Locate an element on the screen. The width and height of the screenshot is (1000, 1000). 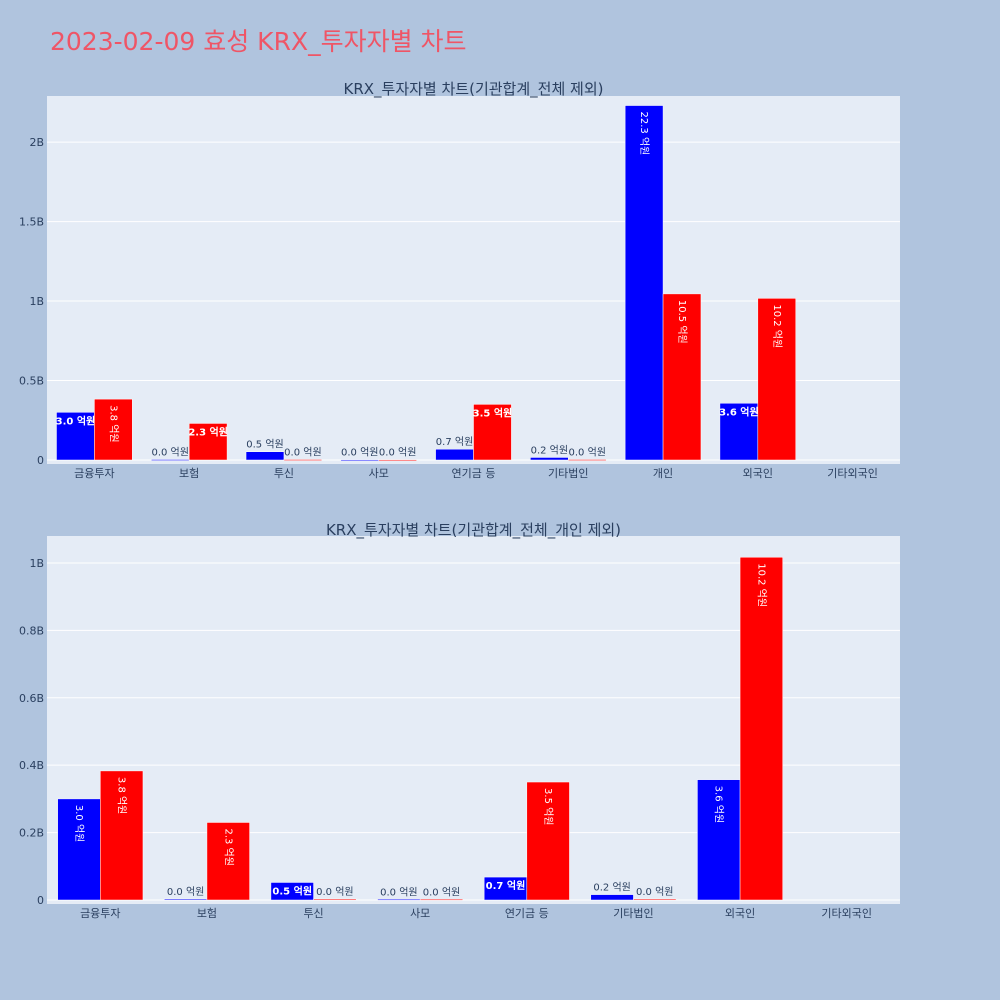
chart-title: KRX_투자자별 차트(기관합계_전체_개인 제외) is located at coordinates (473, 530).